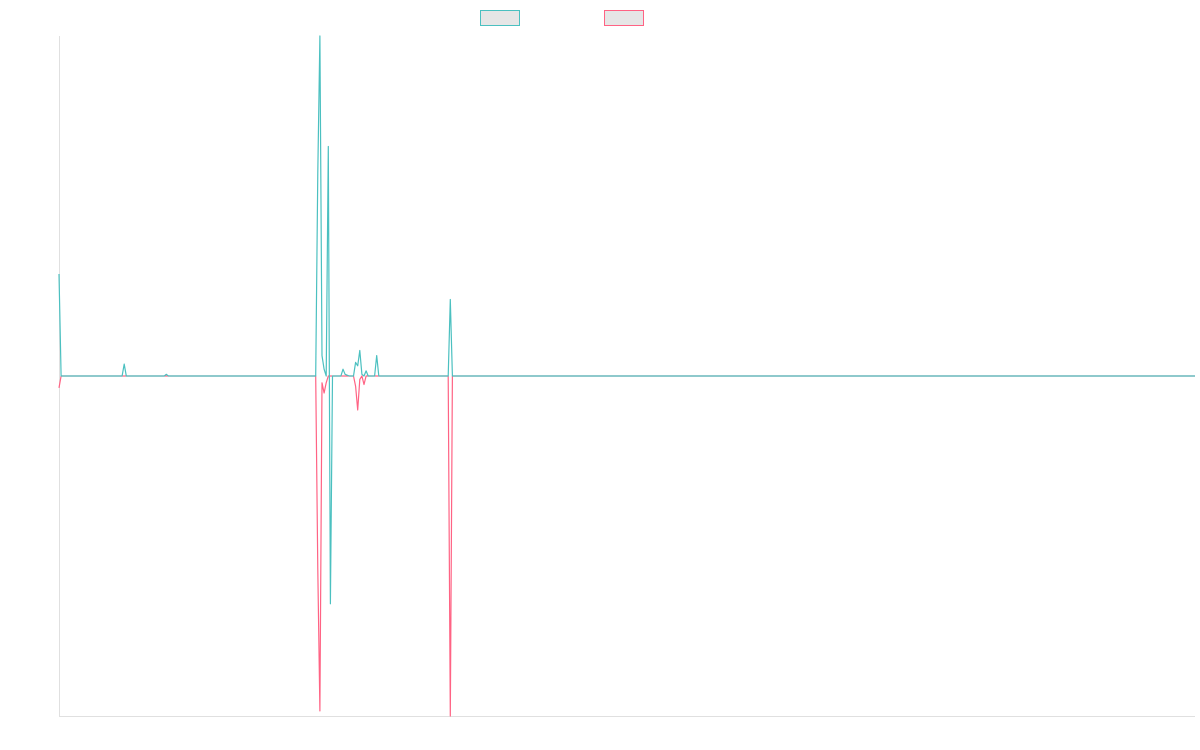 The image size is (1200, 750). Describe the element at coordinates (600, 18) in the screenshot. I see `chart-legend` at that location.